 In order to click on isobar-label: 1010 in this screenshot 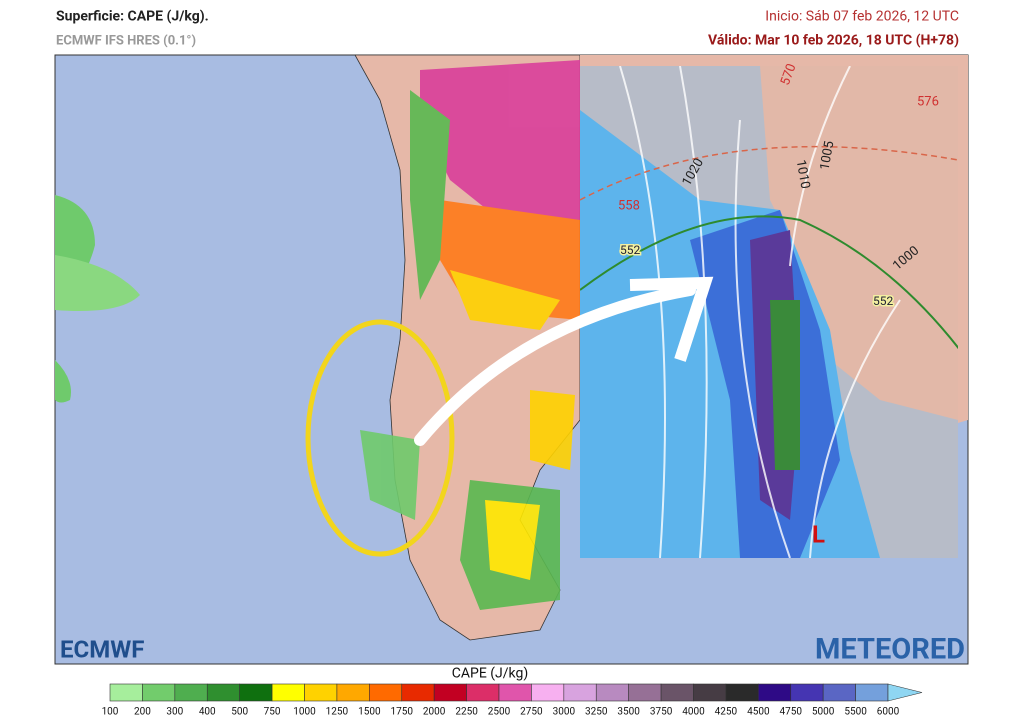, I will do `click(803, 174)`.